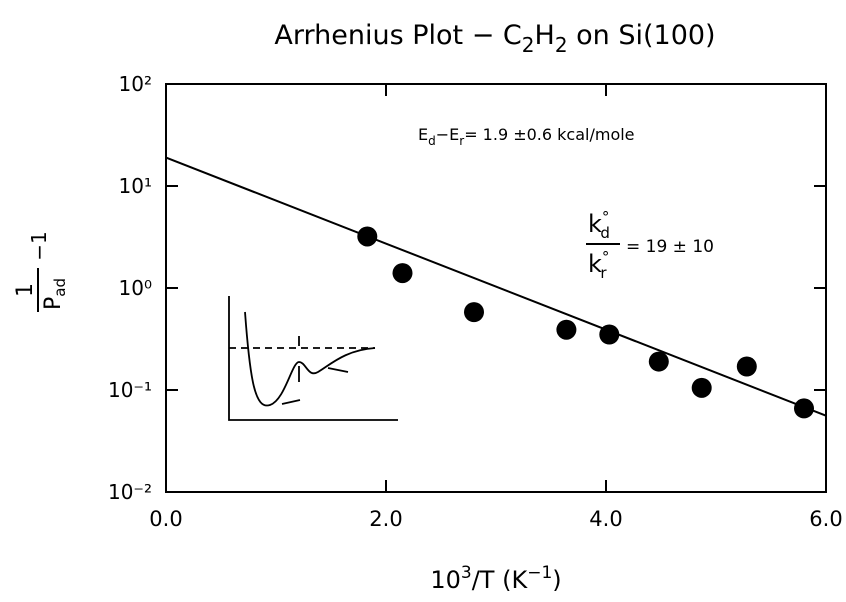  What do you see at coordinates (556, 580) in the screenshot?
I see `label-part: )` at bounding box center [556, 580].